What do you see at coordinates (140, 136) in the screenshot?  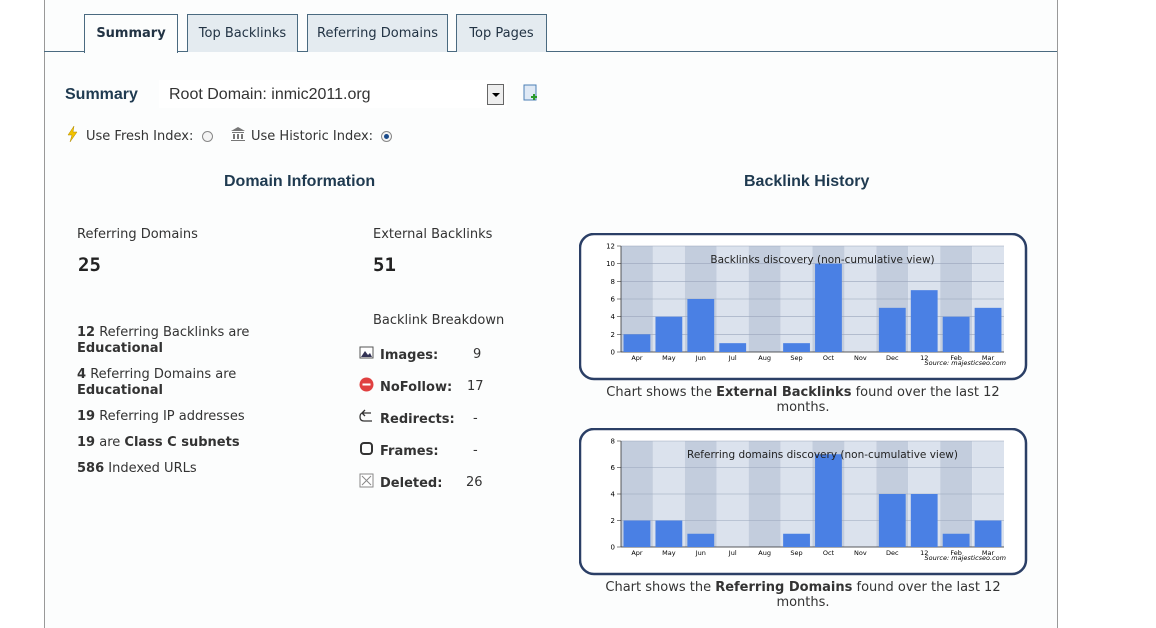 I see `fresh-label: Use Fresh Index:` at bounding box center [140, 136].